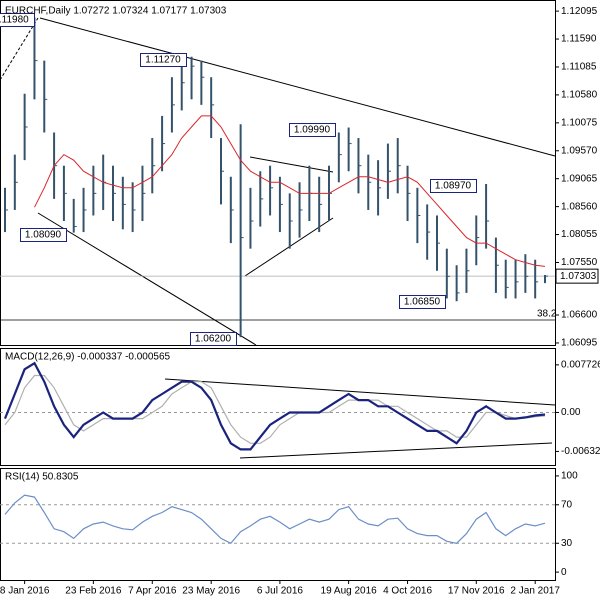 This screenshot has height=600, width=600. I want to click on annotation: 1.09990, so click(312, 130).